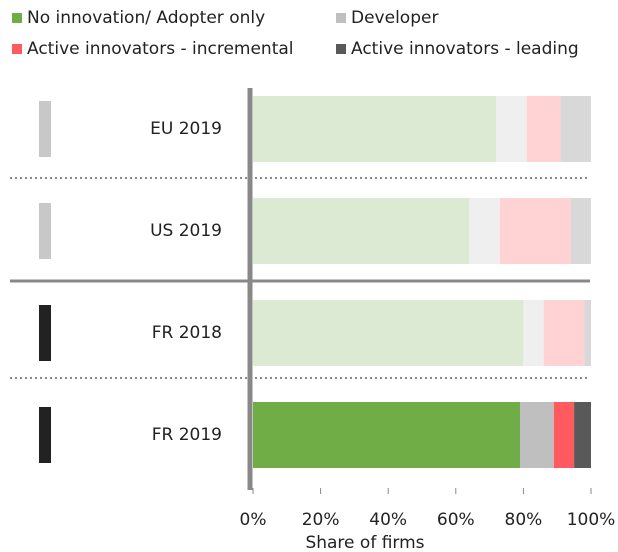 The height and width of the screenshot is (552, 618). What do you see at coordinates (388, 520) in the screenshot?
I see `x-tick-label: 40%` at bounding box center [388, 520].